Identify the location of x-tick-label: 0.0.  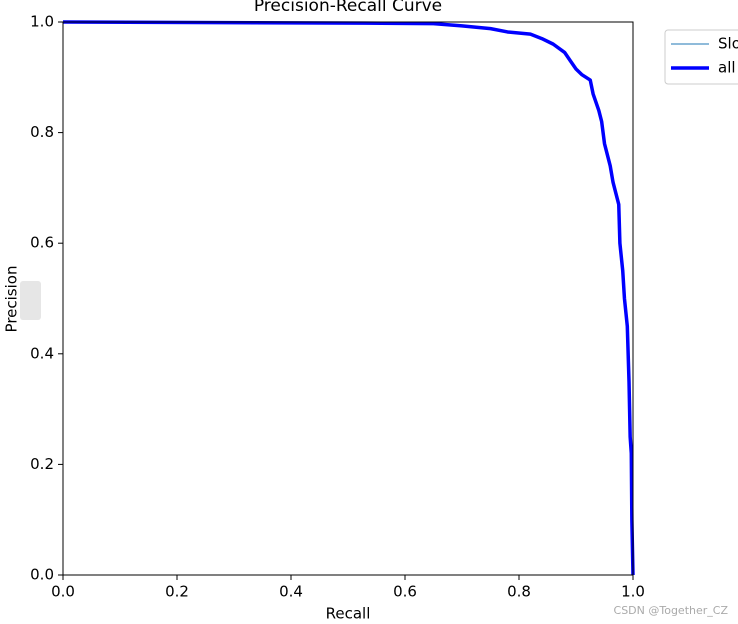
(63, 592).